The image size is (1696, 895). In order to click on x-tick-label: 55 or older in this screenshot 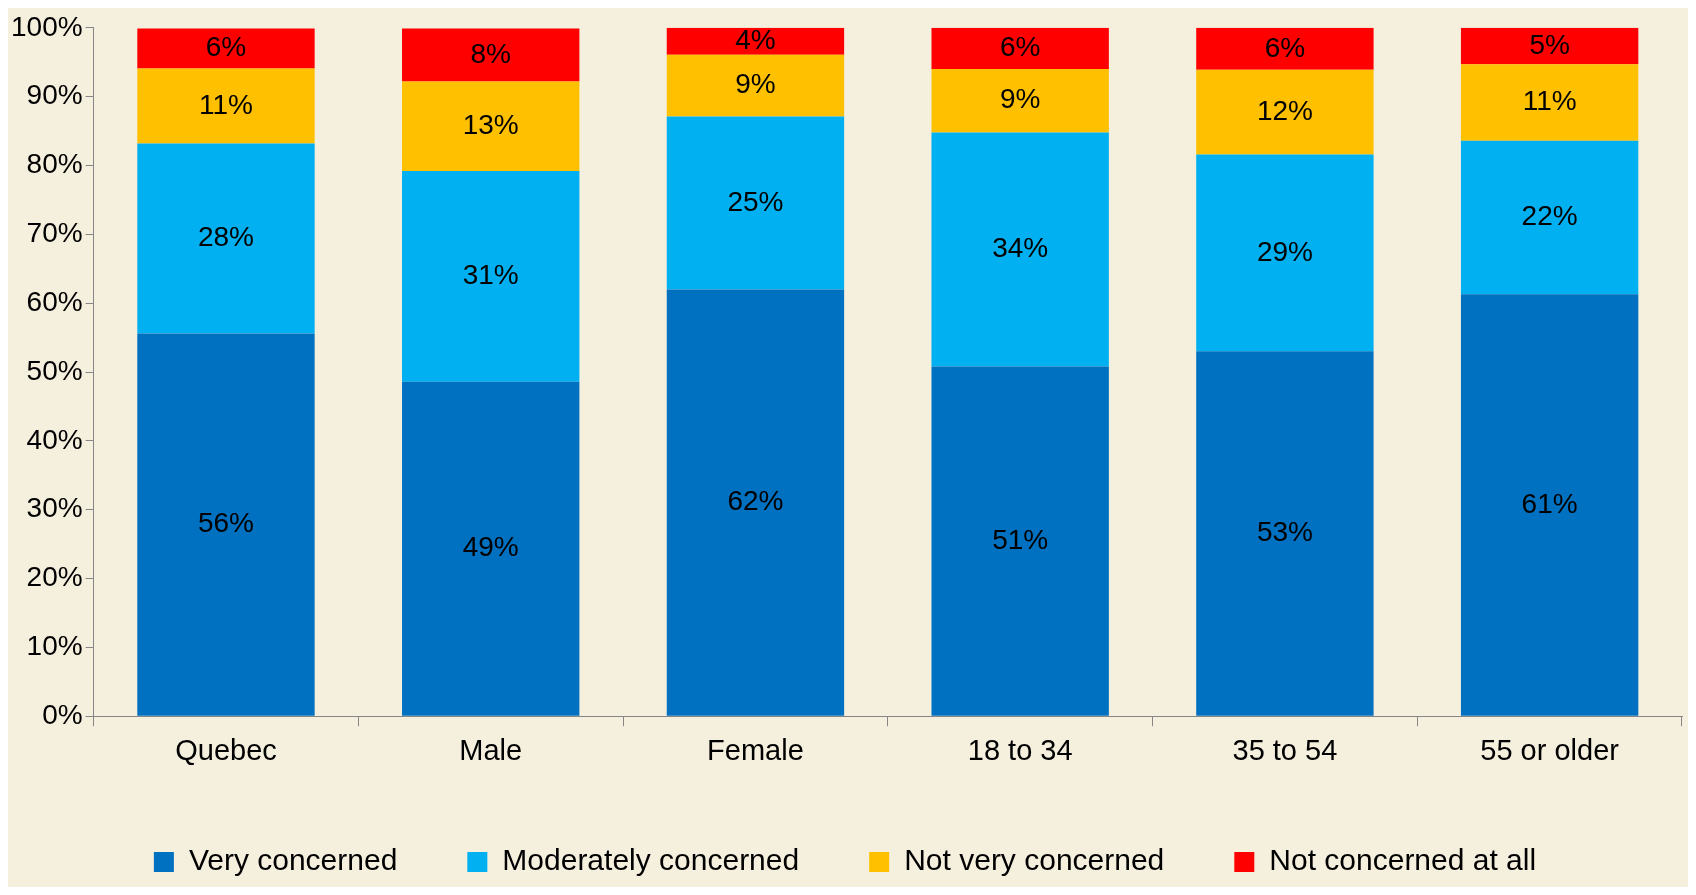, I will do `click(1550, 749)`.